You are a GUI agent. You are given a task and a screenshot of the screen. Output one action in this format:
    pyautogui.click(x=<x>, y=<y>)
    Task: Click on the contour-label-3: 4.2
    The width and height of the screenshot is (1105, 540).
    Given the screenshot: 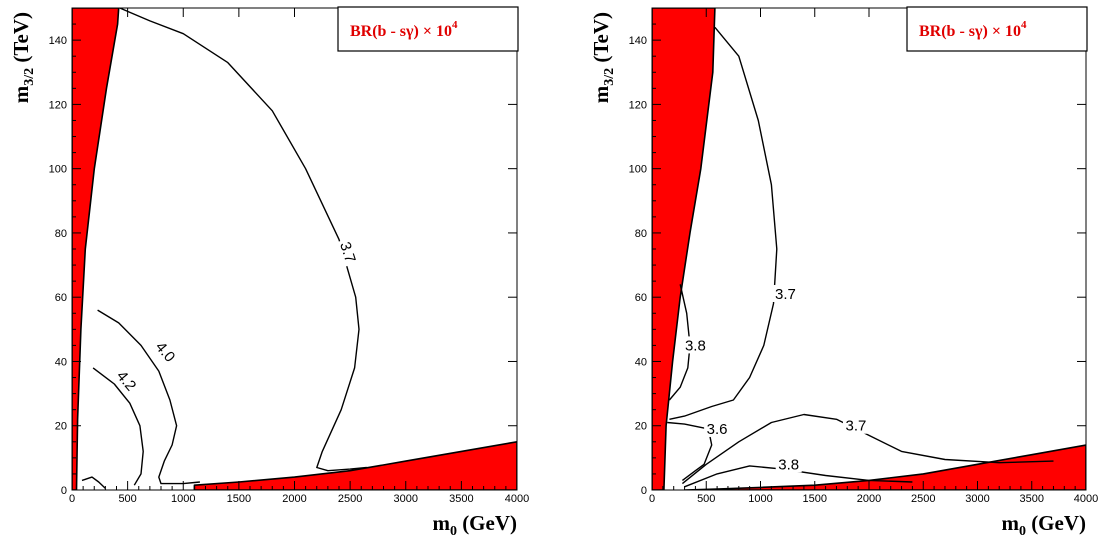 What is the action you would take?
    pyautogui.click(x=126, y=381)
    